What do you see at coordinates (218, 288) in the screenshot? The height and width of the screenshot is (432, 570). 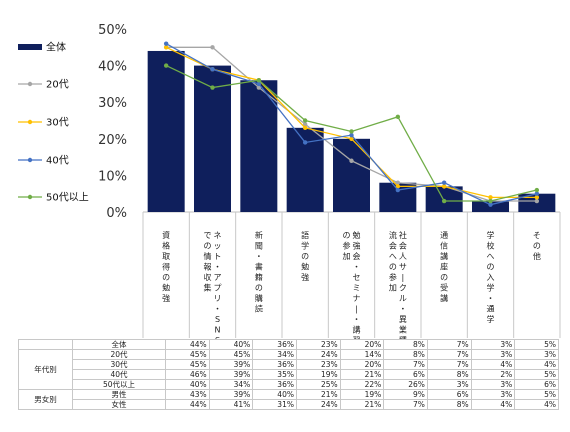 I see `category-label-char: プ` at bounding box center [218, 288].